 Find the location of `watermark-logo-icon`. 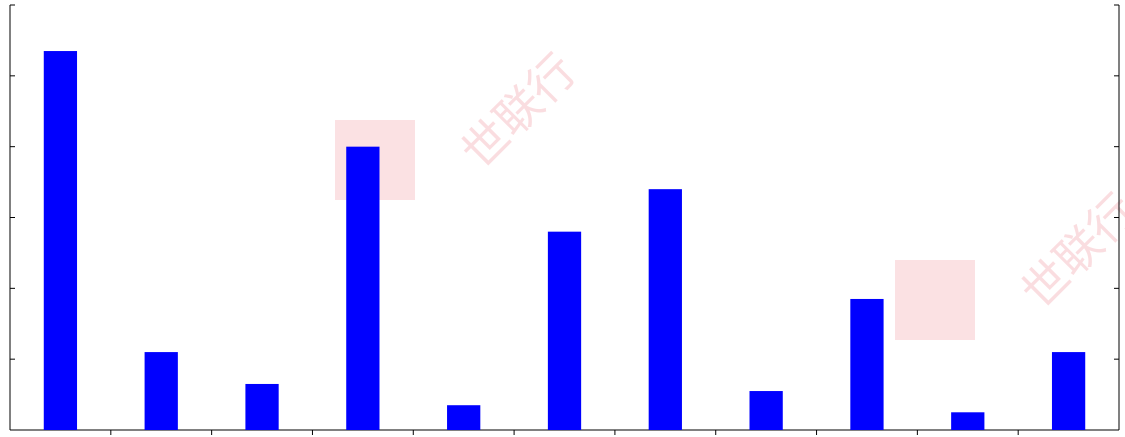

watermark-logo-icon is located at coordinates (935, 300).